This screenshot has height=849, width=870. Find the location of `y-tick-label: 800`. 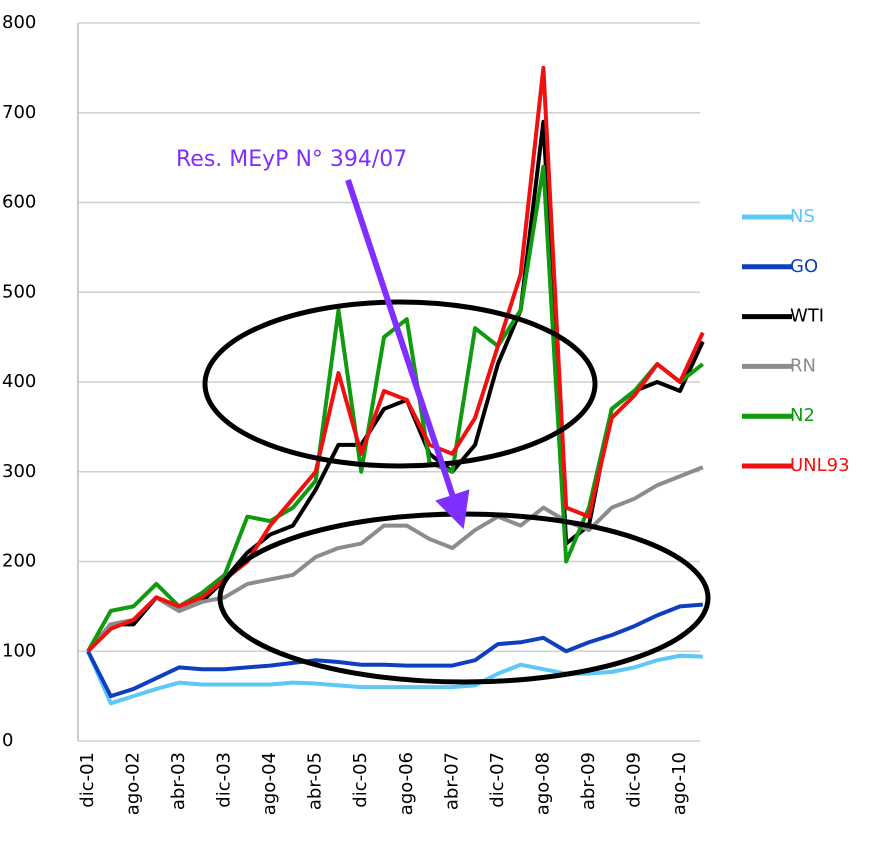

y-tick-label: 800 is located at coordinates (19, 22).